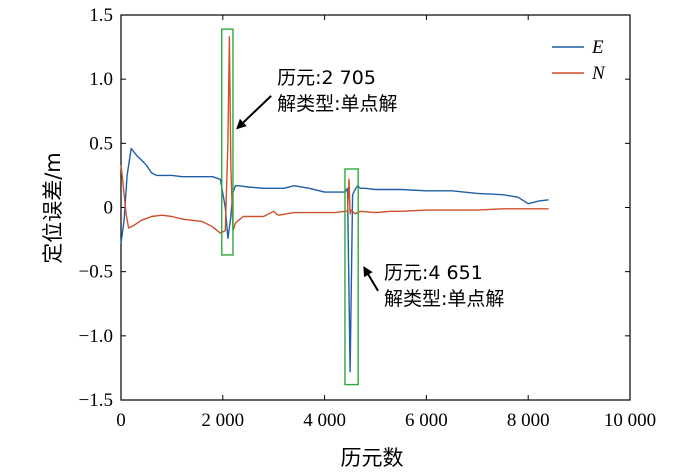 Image resolution: width=700 pixels, height=474 pixels. What do you see at coordinates (372, 458) in the screenshot?
I see `x-axis-label: 历元数` at bounding box center [372, 458].